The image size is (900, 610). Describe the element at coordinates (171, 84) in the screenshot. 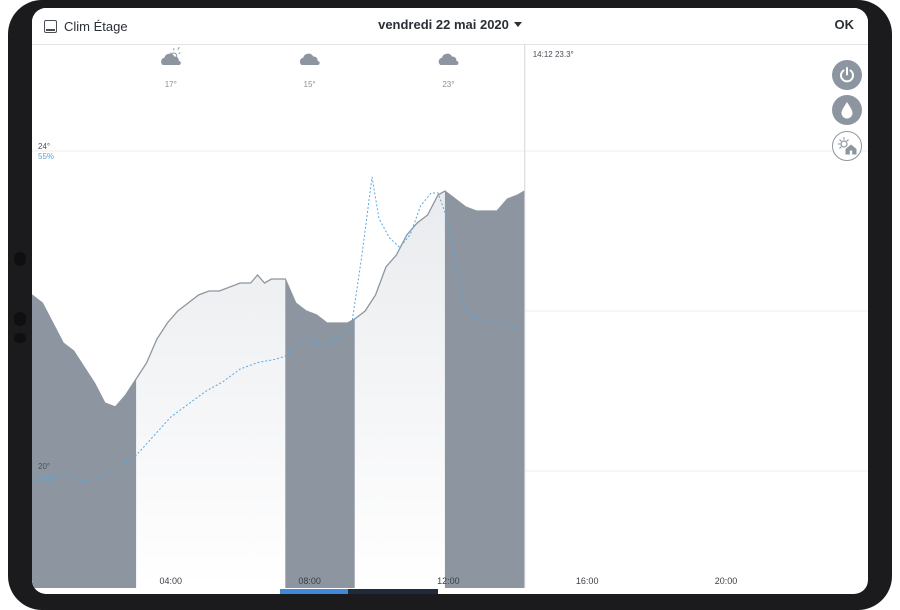

I see `forecast-temperature: 17°` at that location.